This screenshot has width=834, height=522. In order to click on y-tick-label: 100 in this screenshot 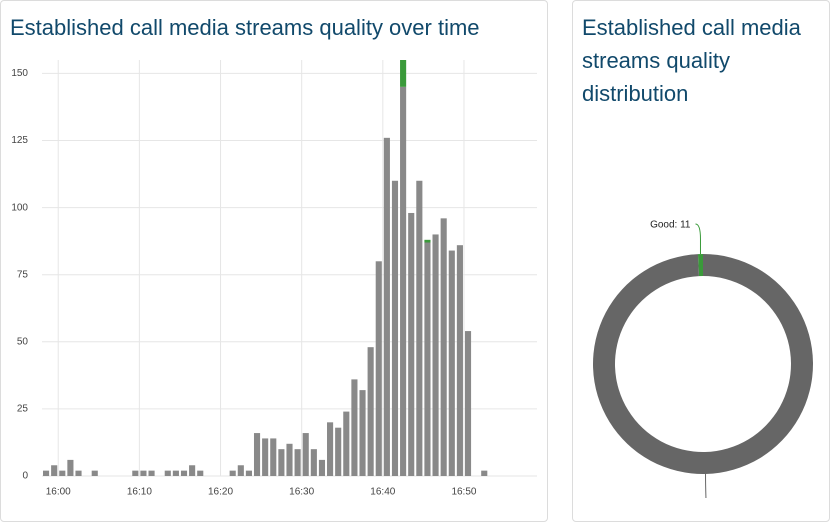, I will do `click(19, 207)`.